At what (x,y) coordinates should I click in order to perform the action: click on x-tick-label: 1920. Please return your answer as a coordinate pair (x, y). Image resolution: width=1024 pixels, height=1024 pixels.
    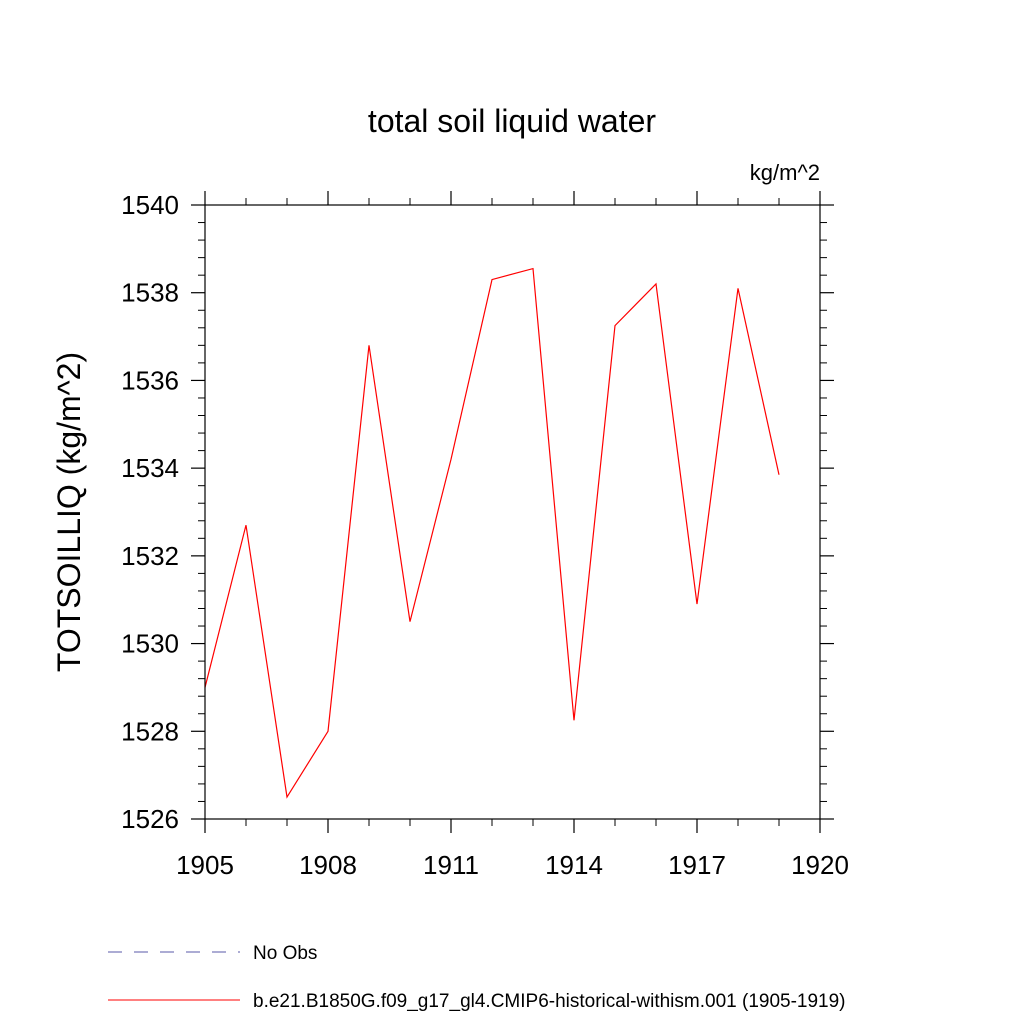
    Looking at the image, I should click on (820, 865).